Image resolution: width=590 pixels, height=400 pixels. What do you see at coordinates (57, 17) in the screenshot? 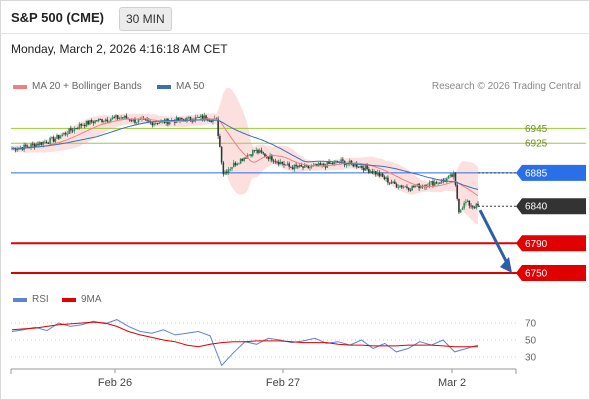
I see `instrument-title: S&P 500 (CME)` at bounding box center [57, 17].